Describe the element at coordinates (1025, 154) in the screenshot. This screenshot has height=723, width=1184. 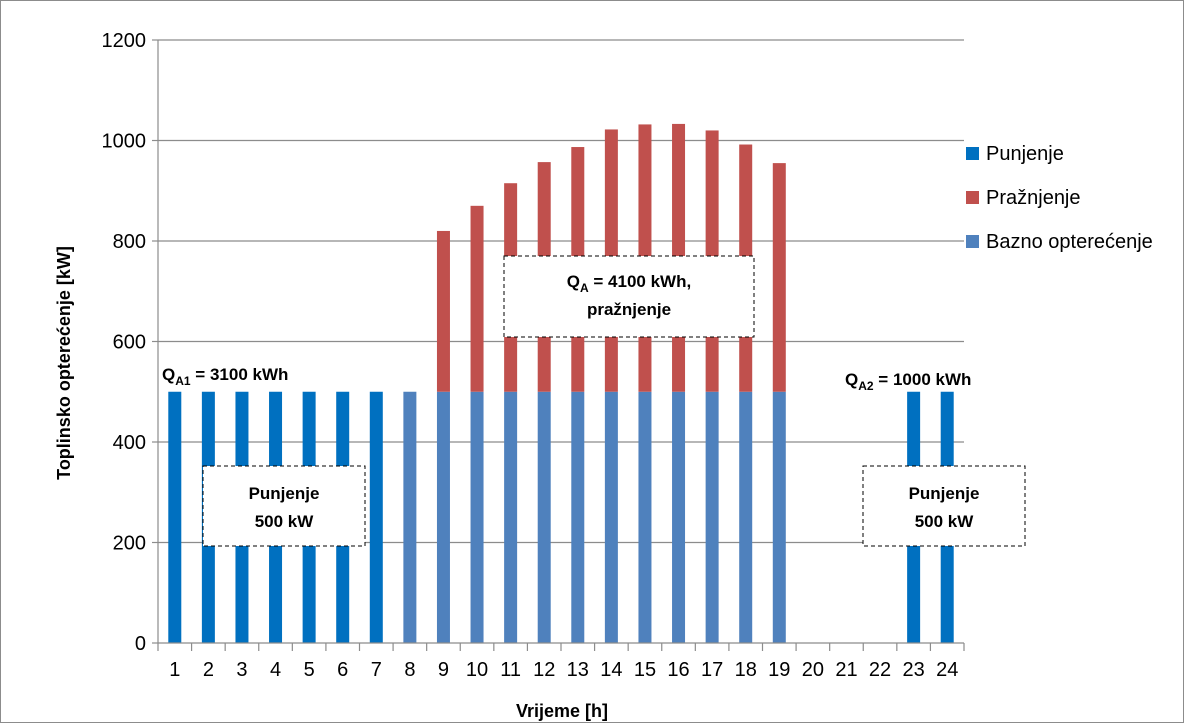
I see `legend-label: Punjenje` at that location.